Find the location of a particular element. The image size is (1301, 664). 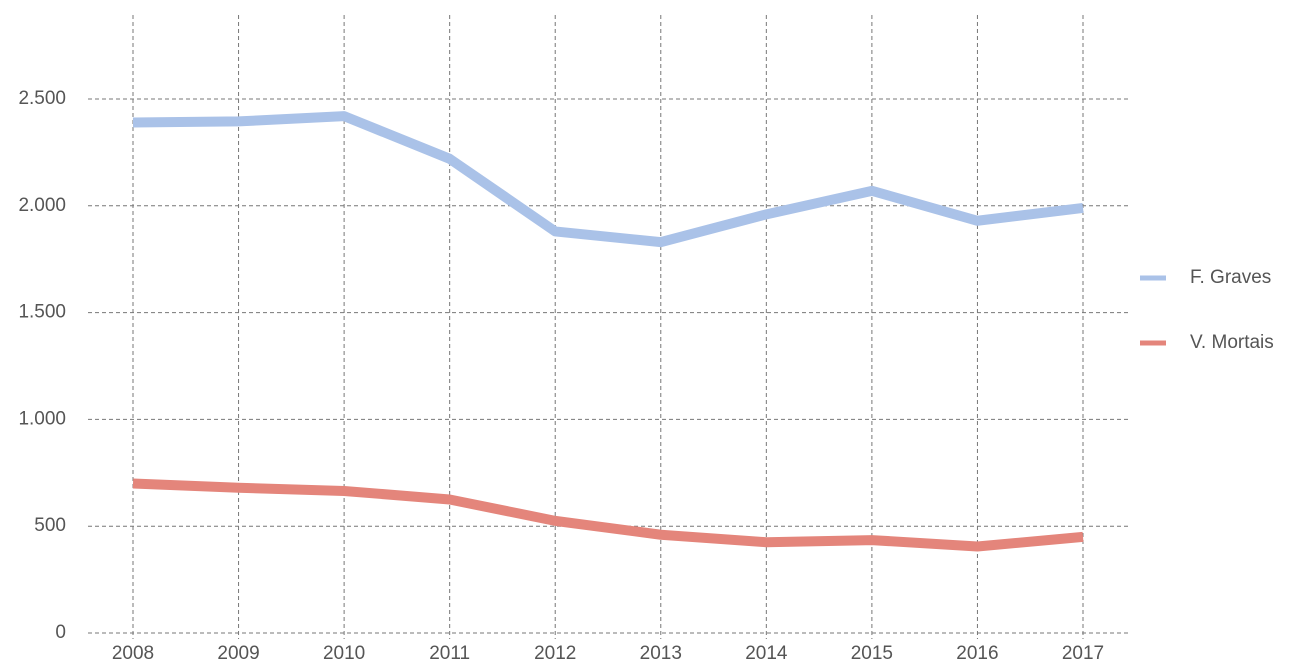

y-tick-label: 1.500 is located at coordinates (42, 312).